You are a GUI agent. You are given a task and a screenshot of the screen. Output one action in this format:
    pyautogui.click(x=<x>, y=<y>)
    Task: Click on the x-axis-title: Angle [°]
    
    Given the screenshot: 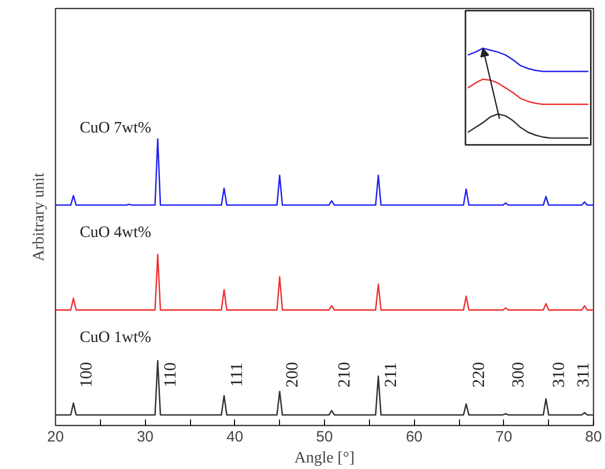 What is the action you would take?
    pyautogui.click(x=324, y=458)
    